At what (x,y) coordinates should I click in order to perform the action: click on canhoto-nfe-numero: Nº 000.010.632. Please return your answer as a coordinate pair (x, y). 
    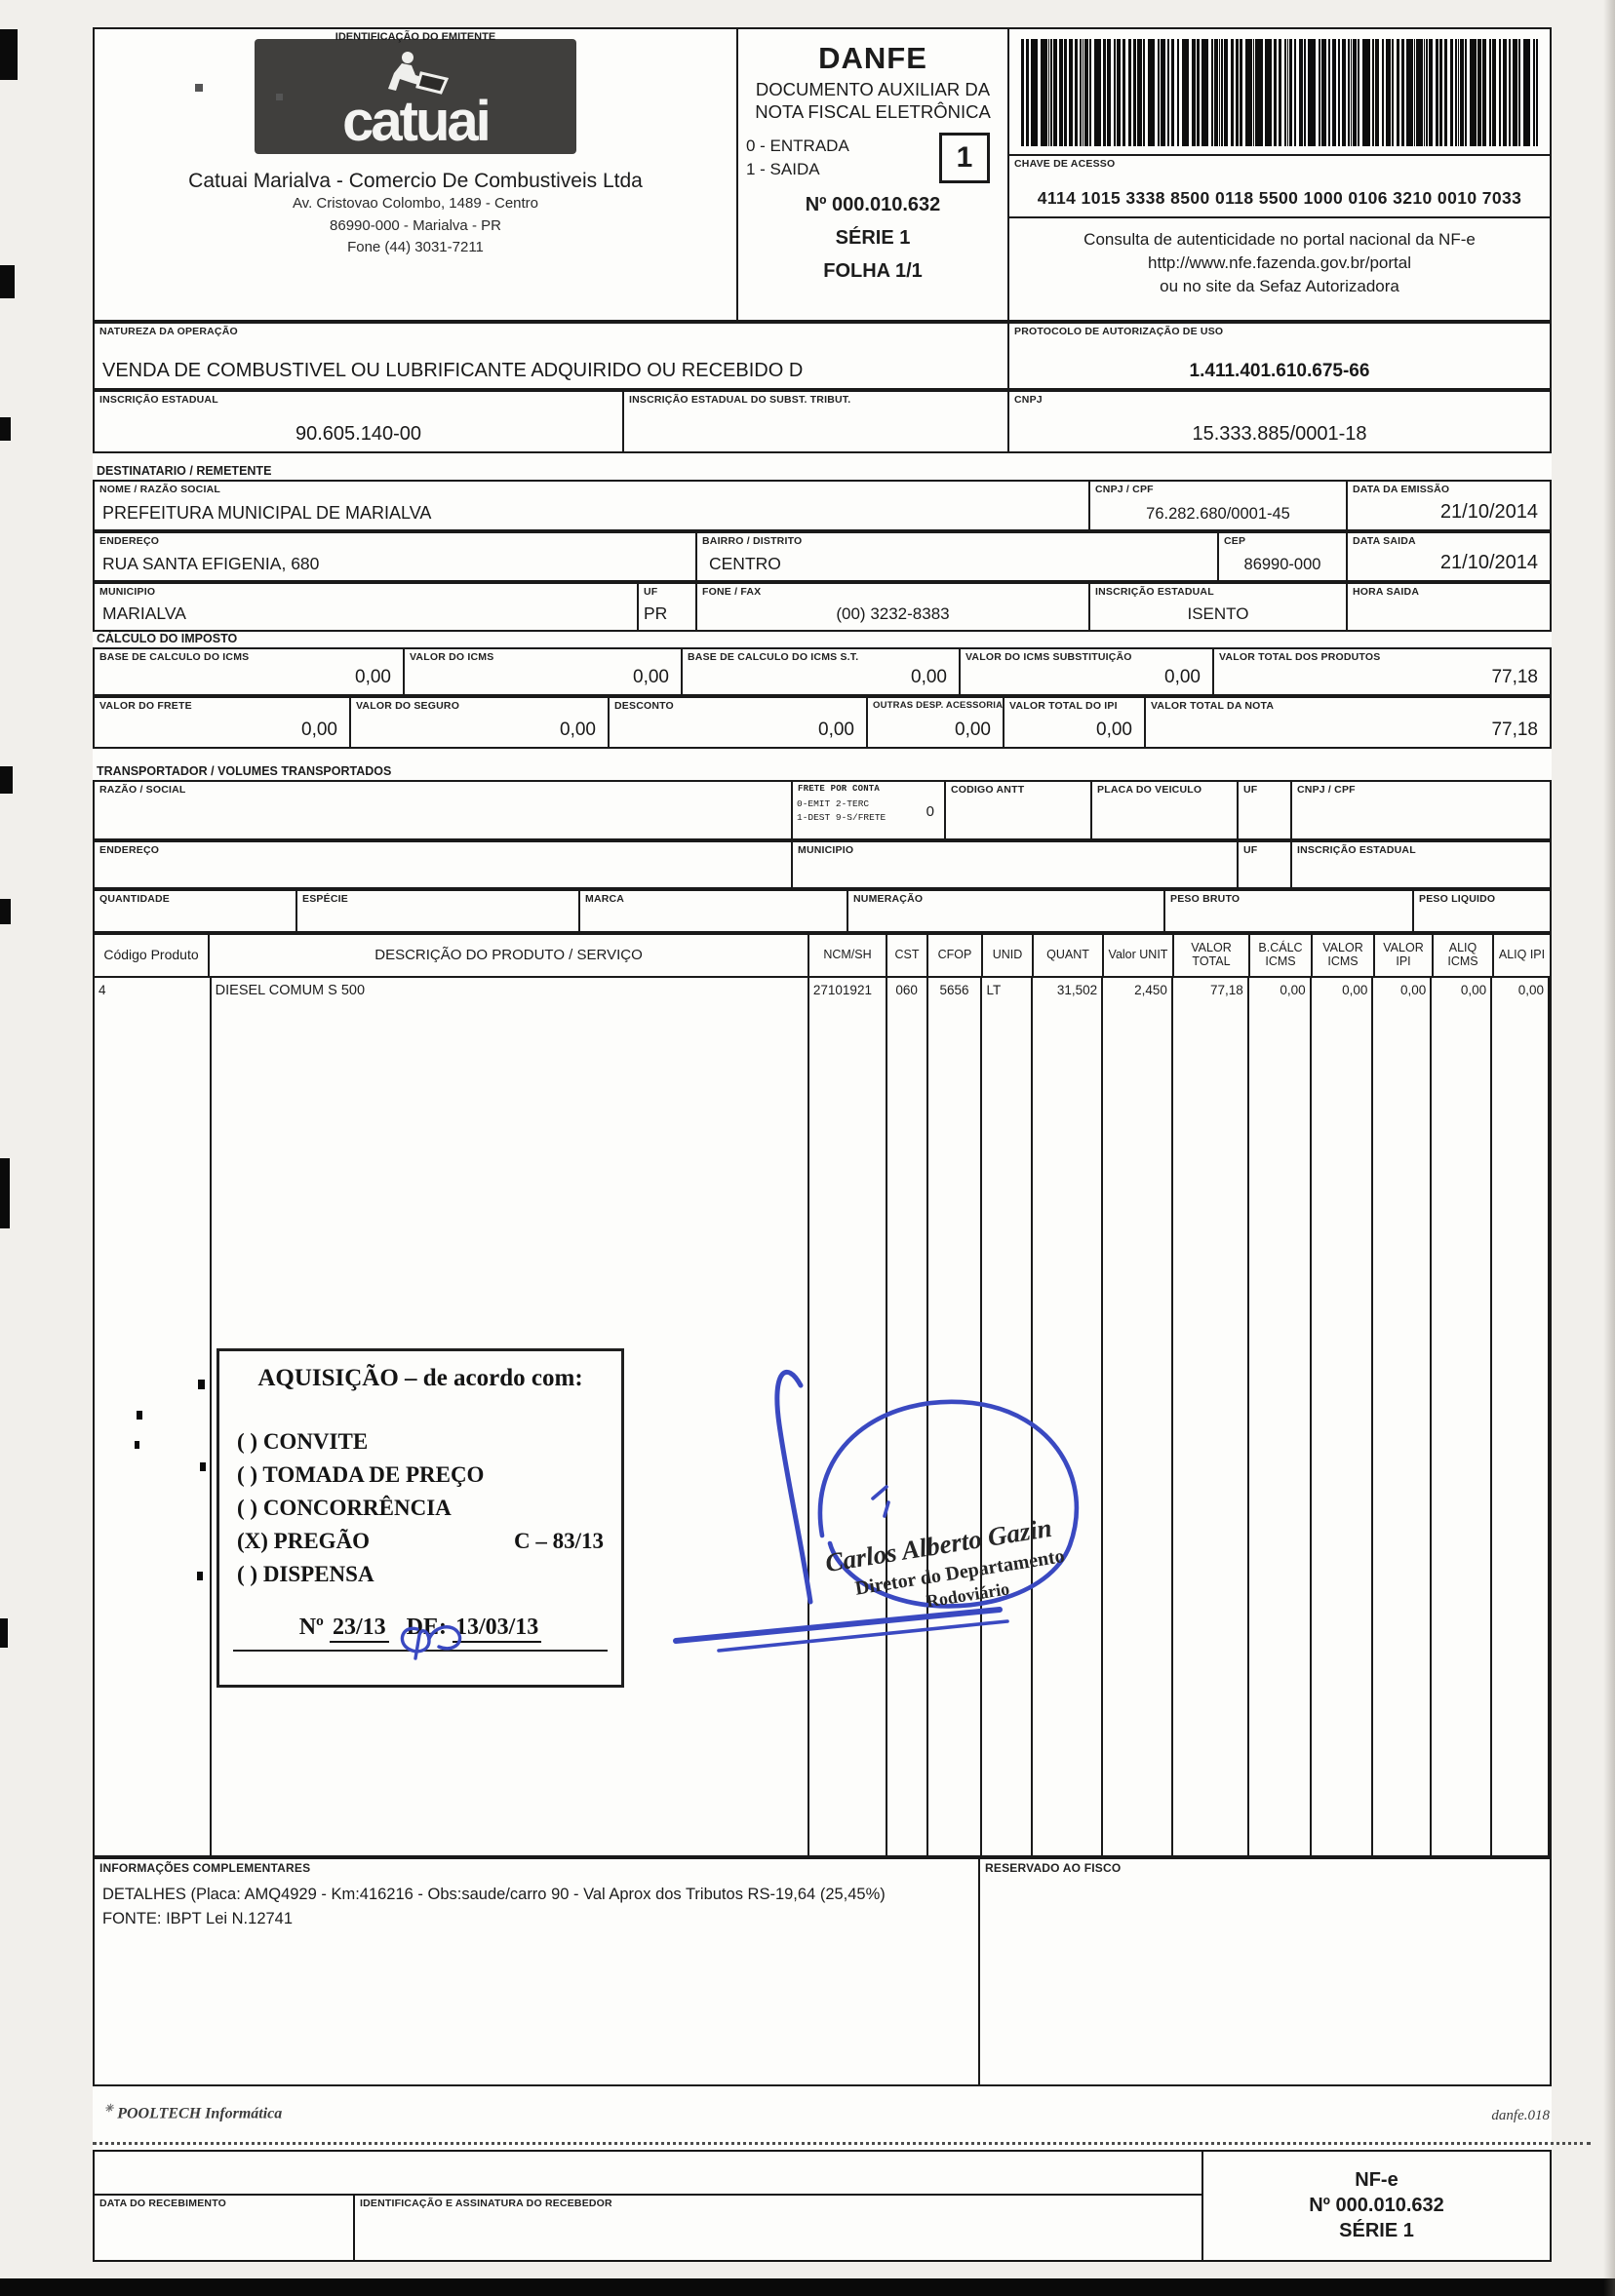
    Looking at the image, I should click on (1376, 2205).